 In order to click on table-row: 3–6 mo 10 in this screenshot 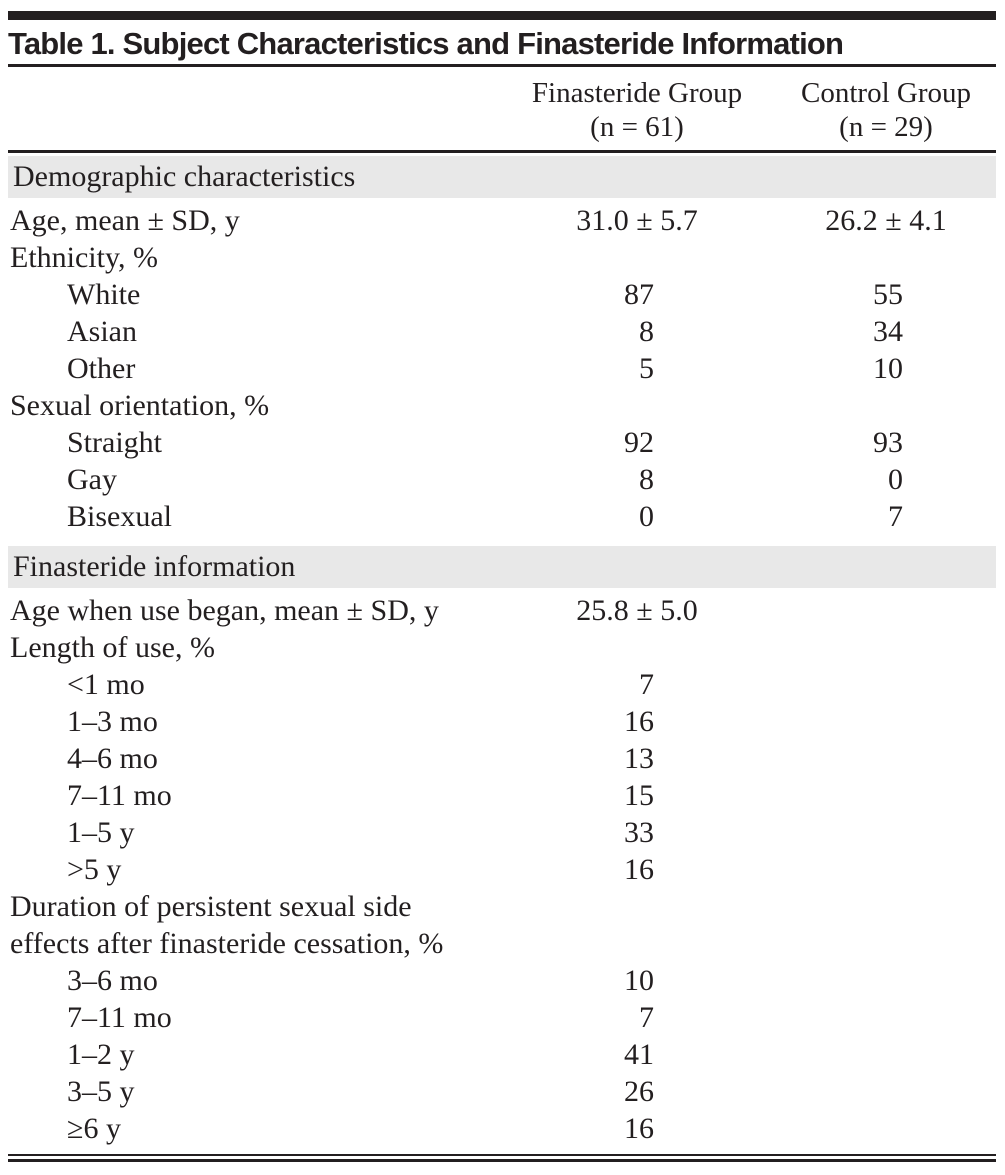, I will do `click(502, 980)`.